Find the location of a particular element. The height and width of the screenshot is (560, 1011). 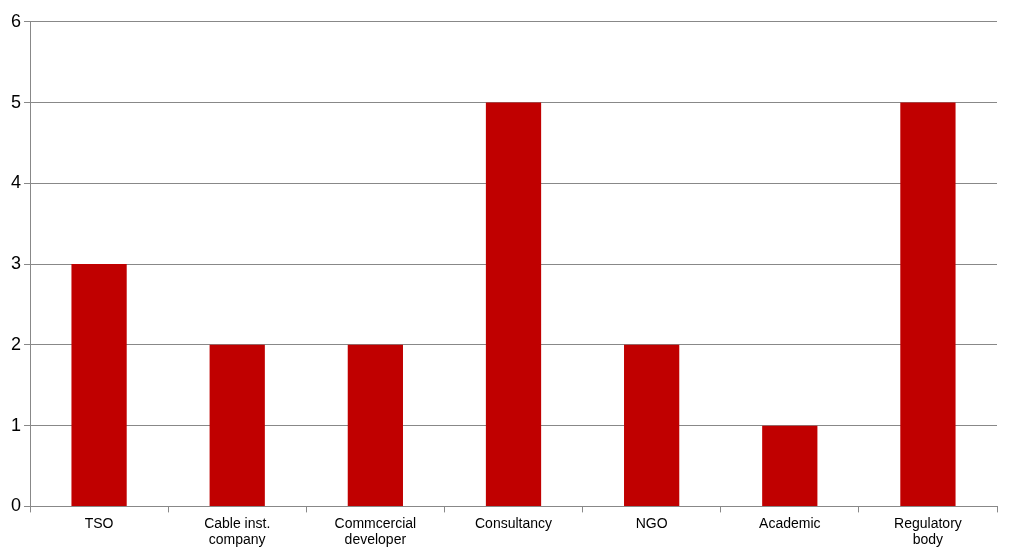

x-tick-label: Academic is located at coordinates (790, 522).